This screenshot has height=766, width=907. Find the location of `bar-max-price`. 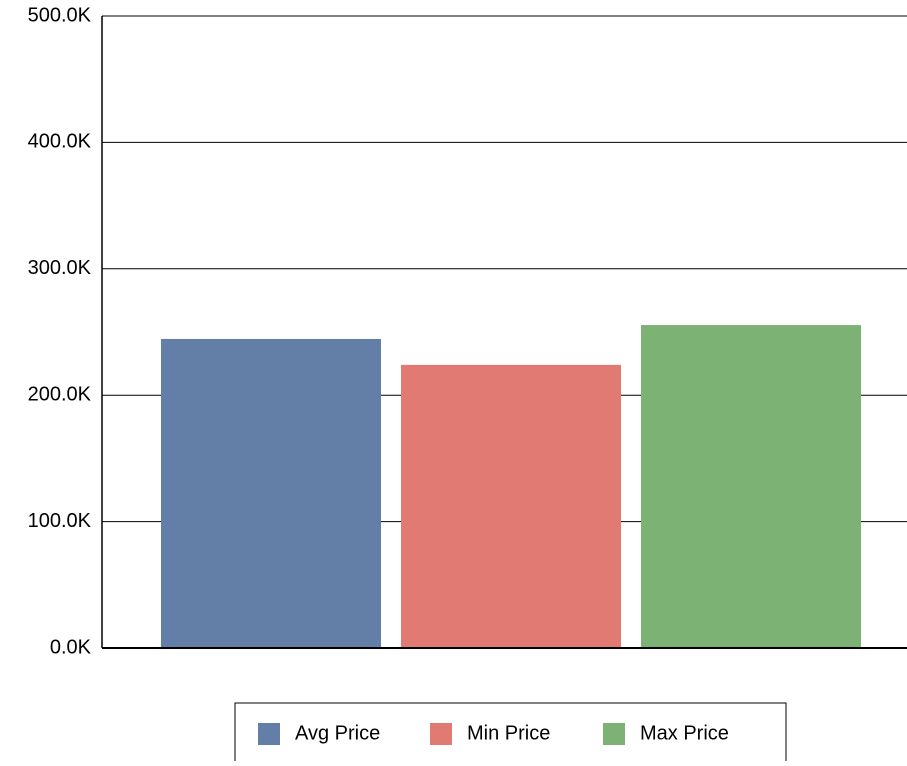

bar-max-price is located at coordinates (751, 486).